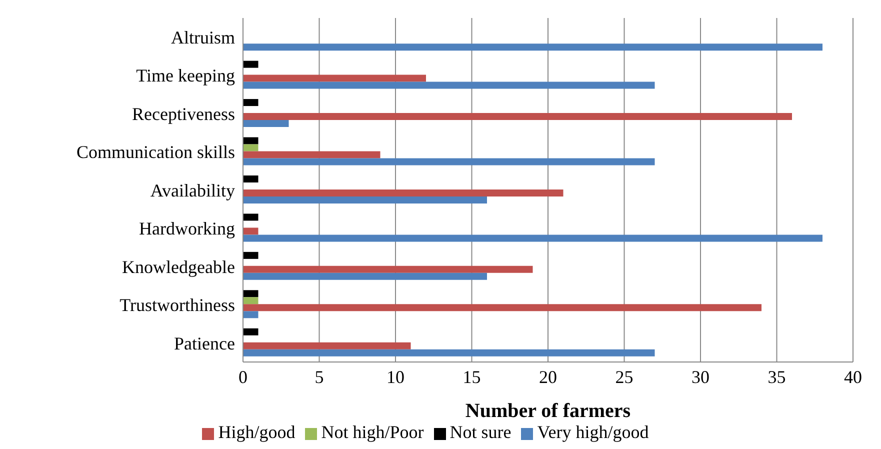 The width and height of the screenshot is (881, 449). Describe the element at coordinates (319, 376) in the screenshot. I see `x-tick-label: 5` at that location.